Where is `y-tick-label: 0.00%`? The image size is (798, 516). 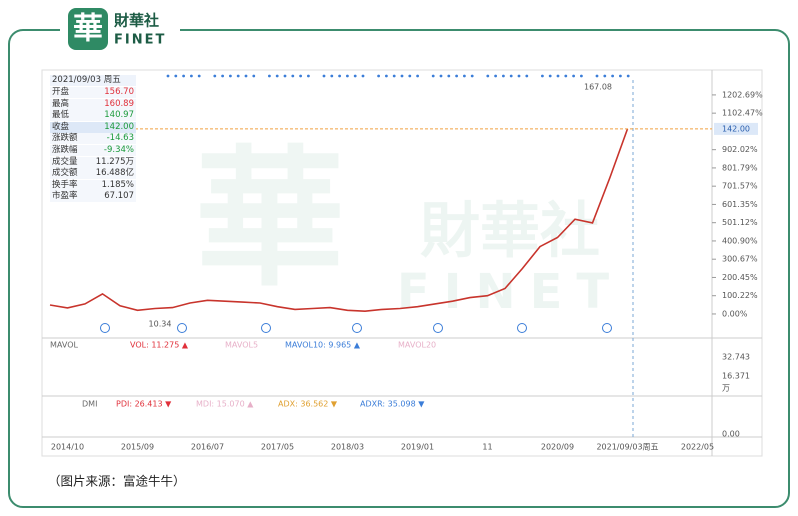
y-tick-label: 0.00% is located at coordinates (735, 313).